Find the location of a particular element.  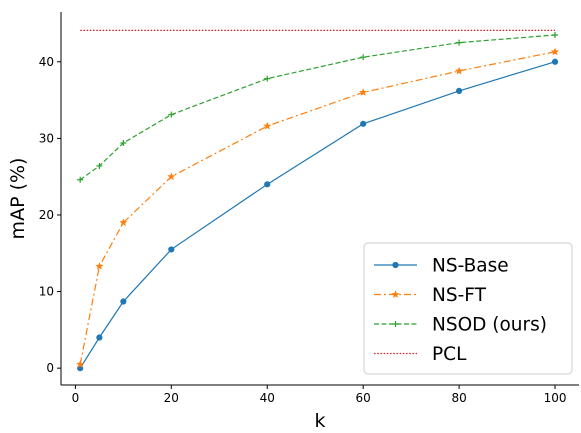

legend-item: NS-Base is located at coordinates (441, 266).